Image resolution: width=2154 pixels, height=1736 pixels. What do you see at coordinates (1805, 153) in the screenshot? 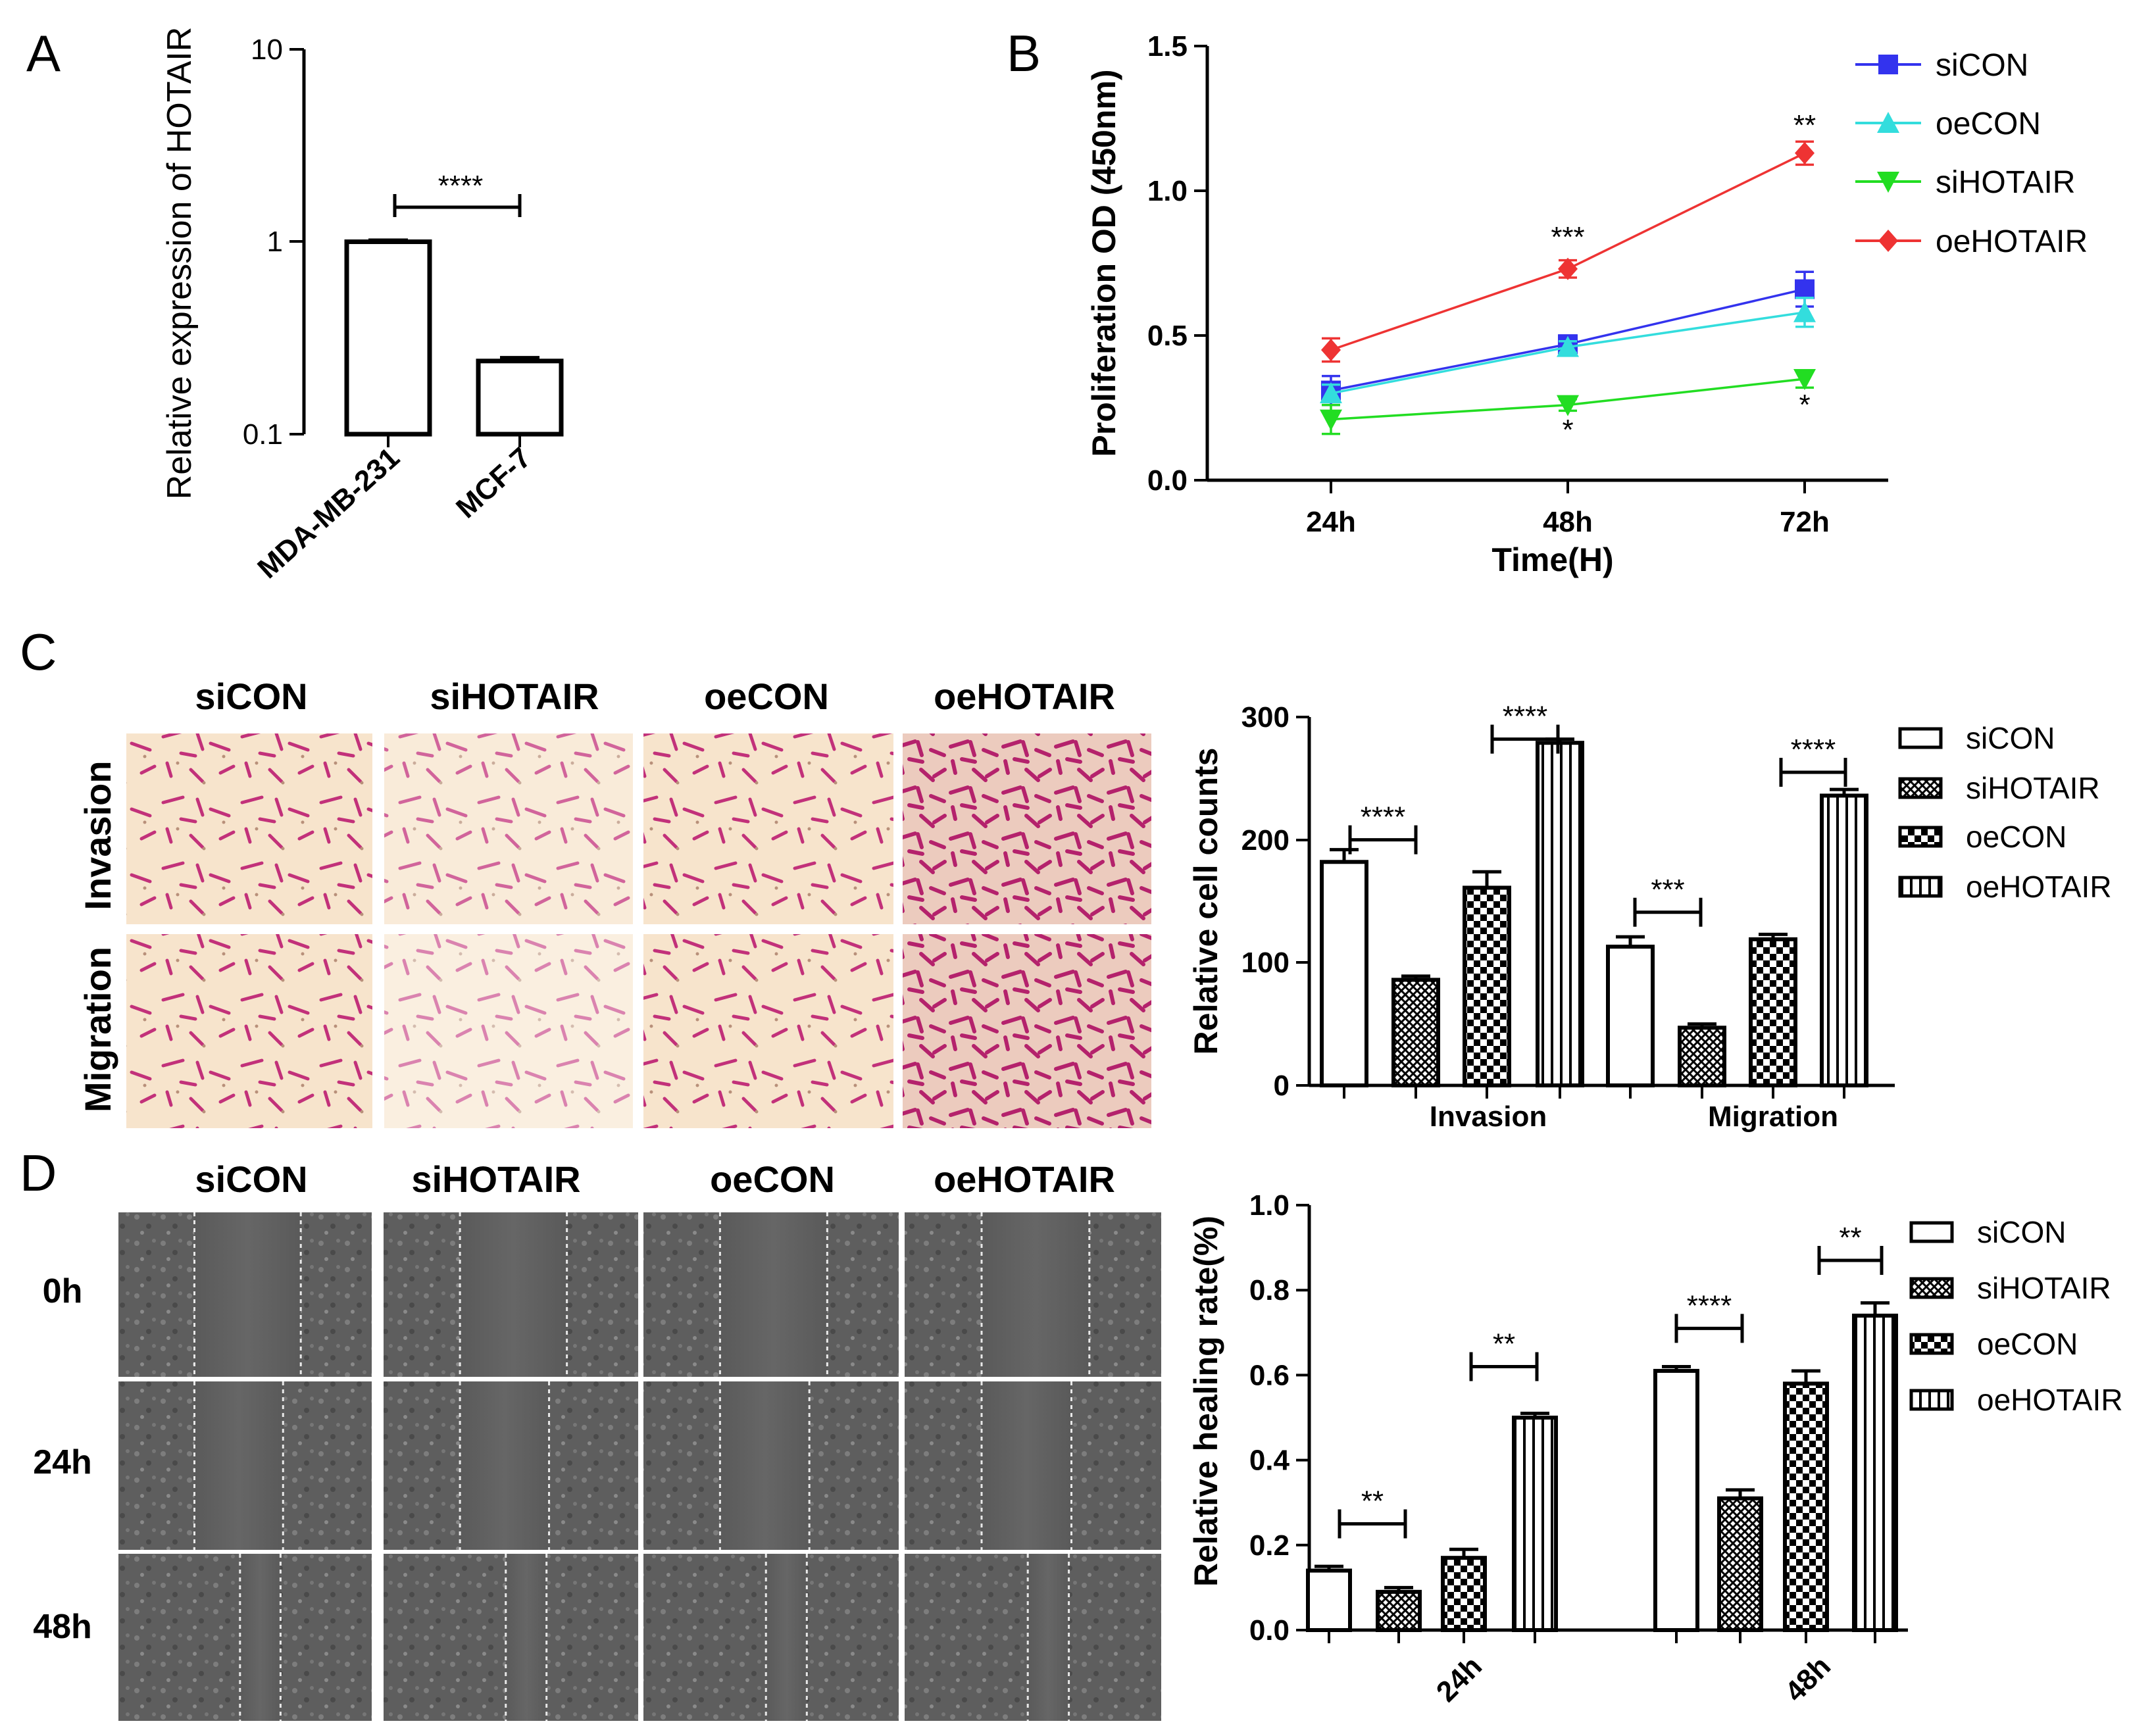
I see `panel-b-point-oehotair-72h` at bounding box center [1805, 153].